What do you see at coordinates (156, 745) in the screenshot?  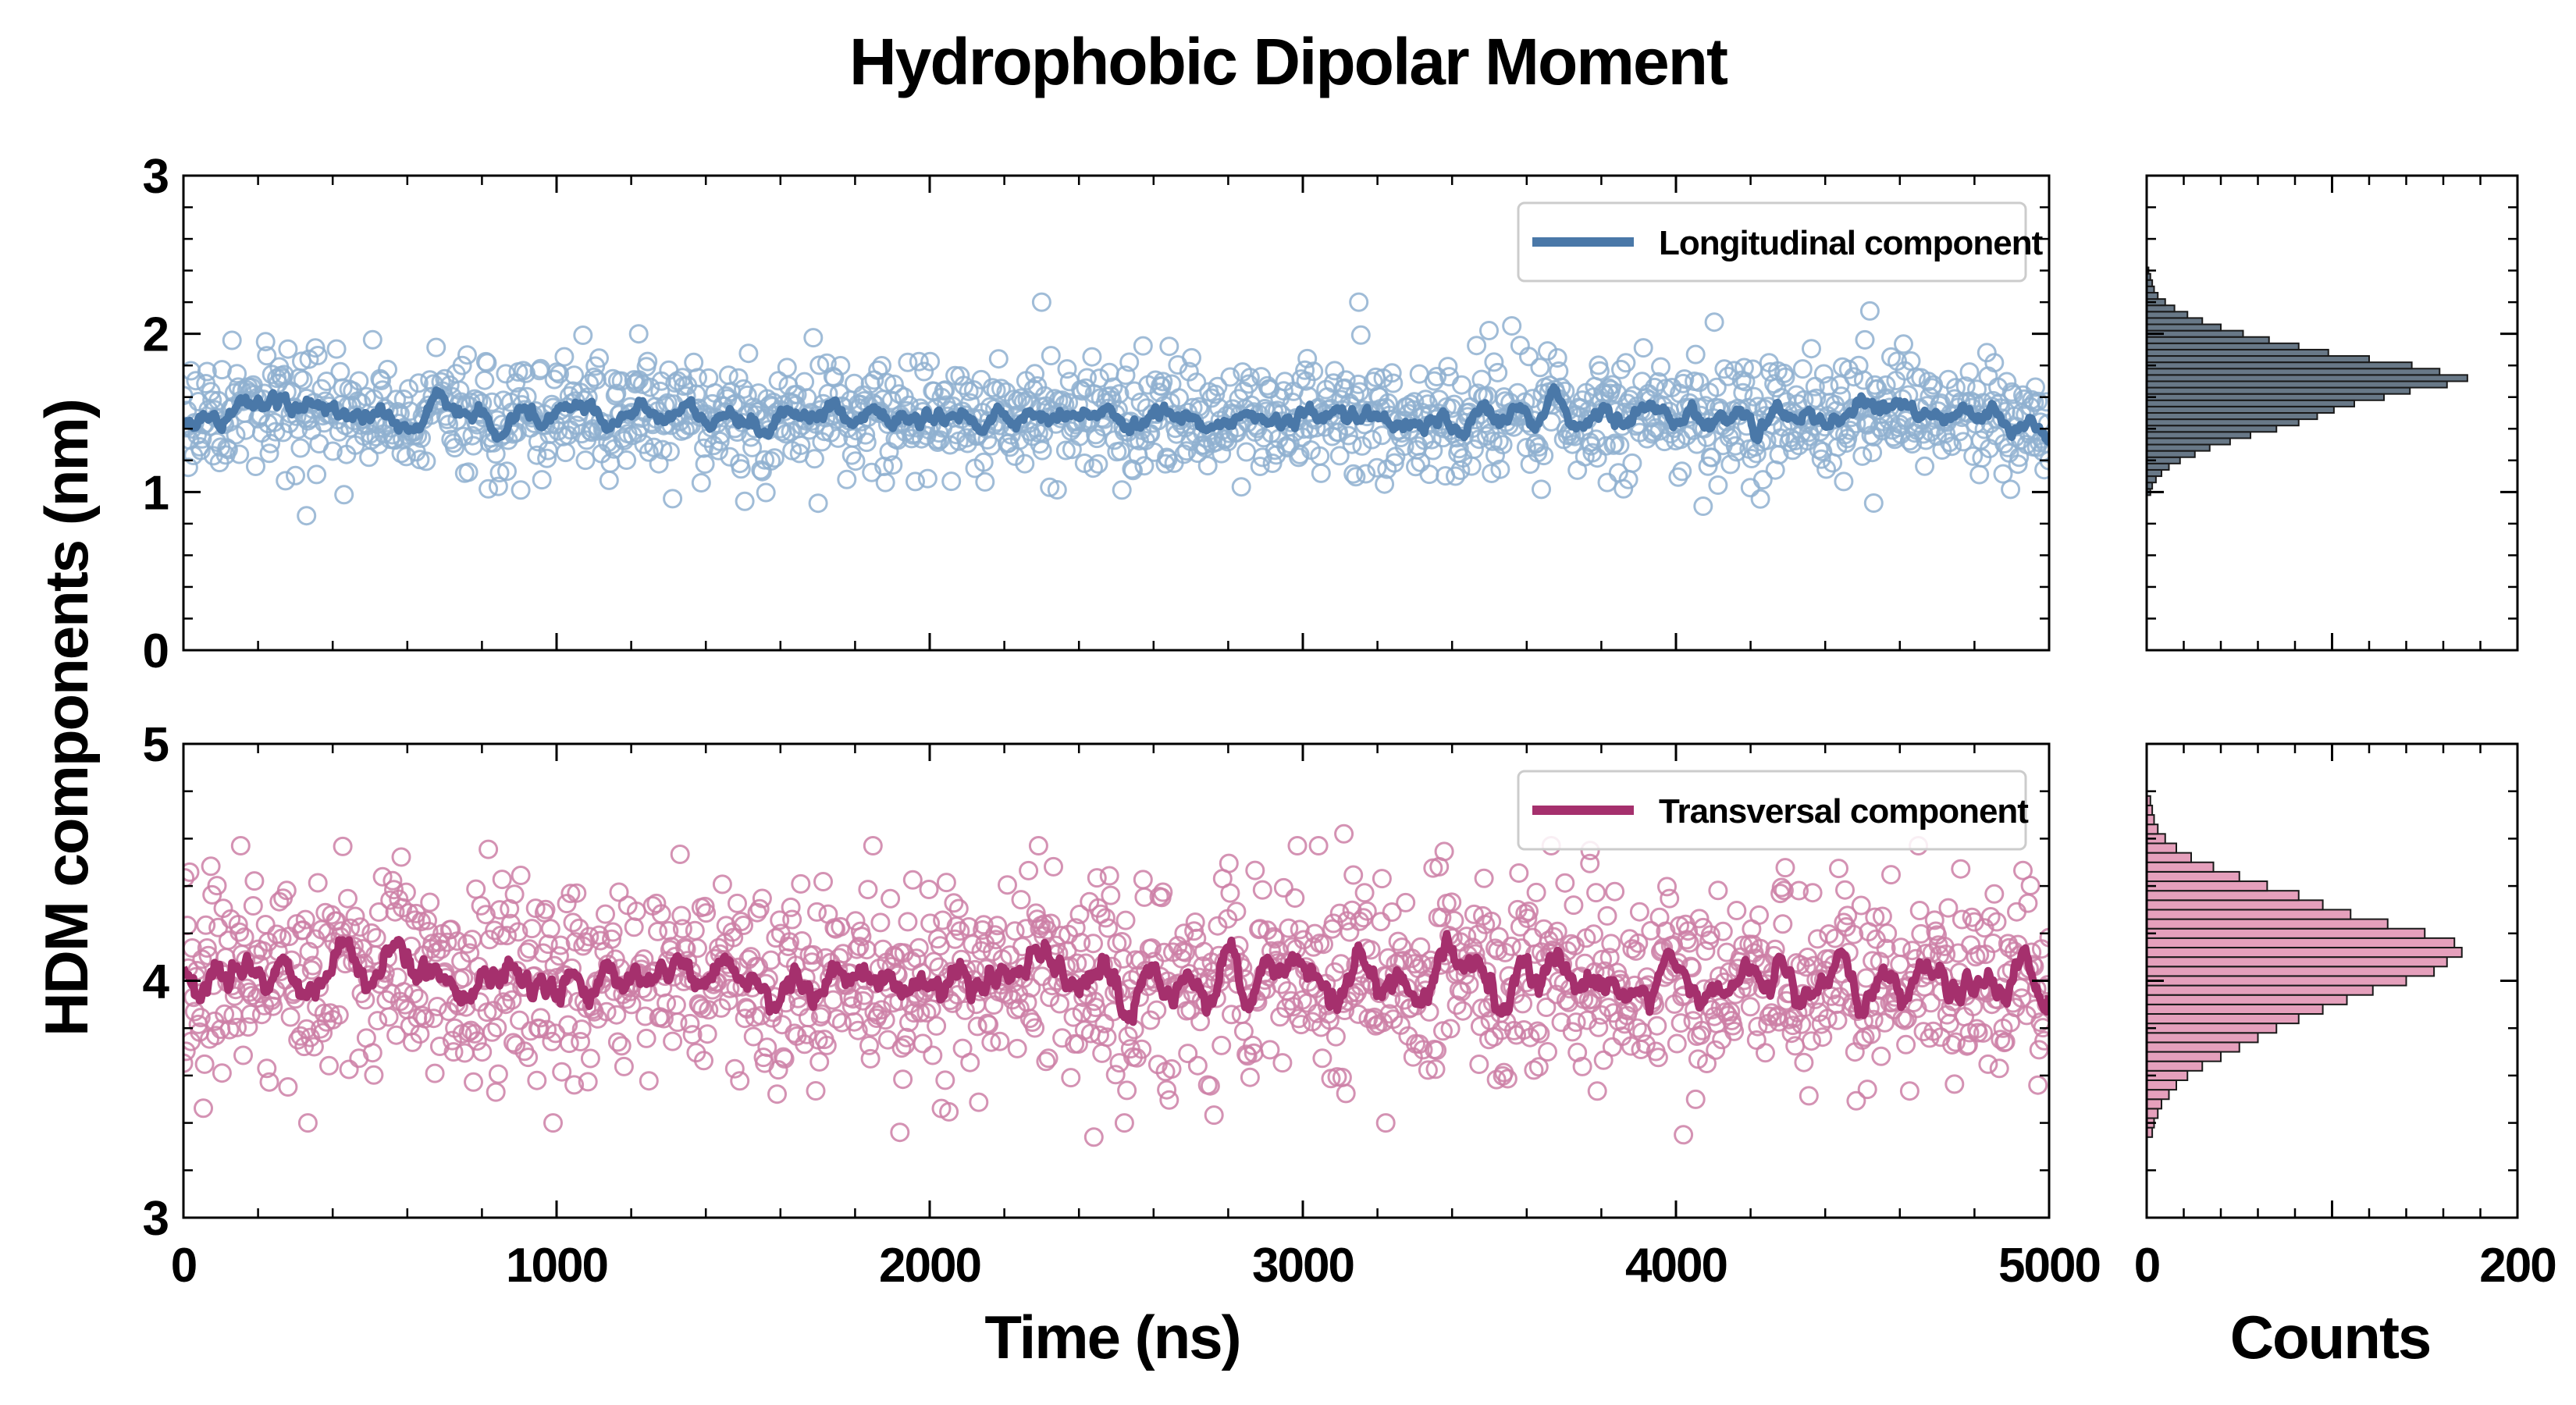 I see `y-tick-label: 5` at bounding box center [156, 745].